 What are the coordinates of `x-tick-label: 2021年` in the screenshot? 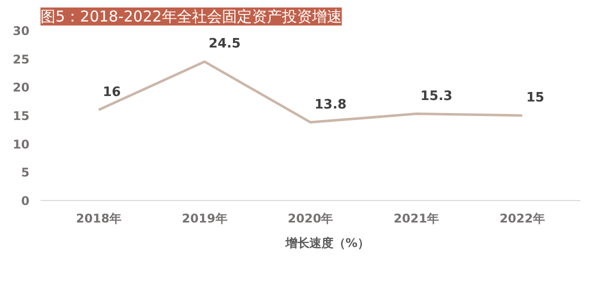 It's located at (417, 219).